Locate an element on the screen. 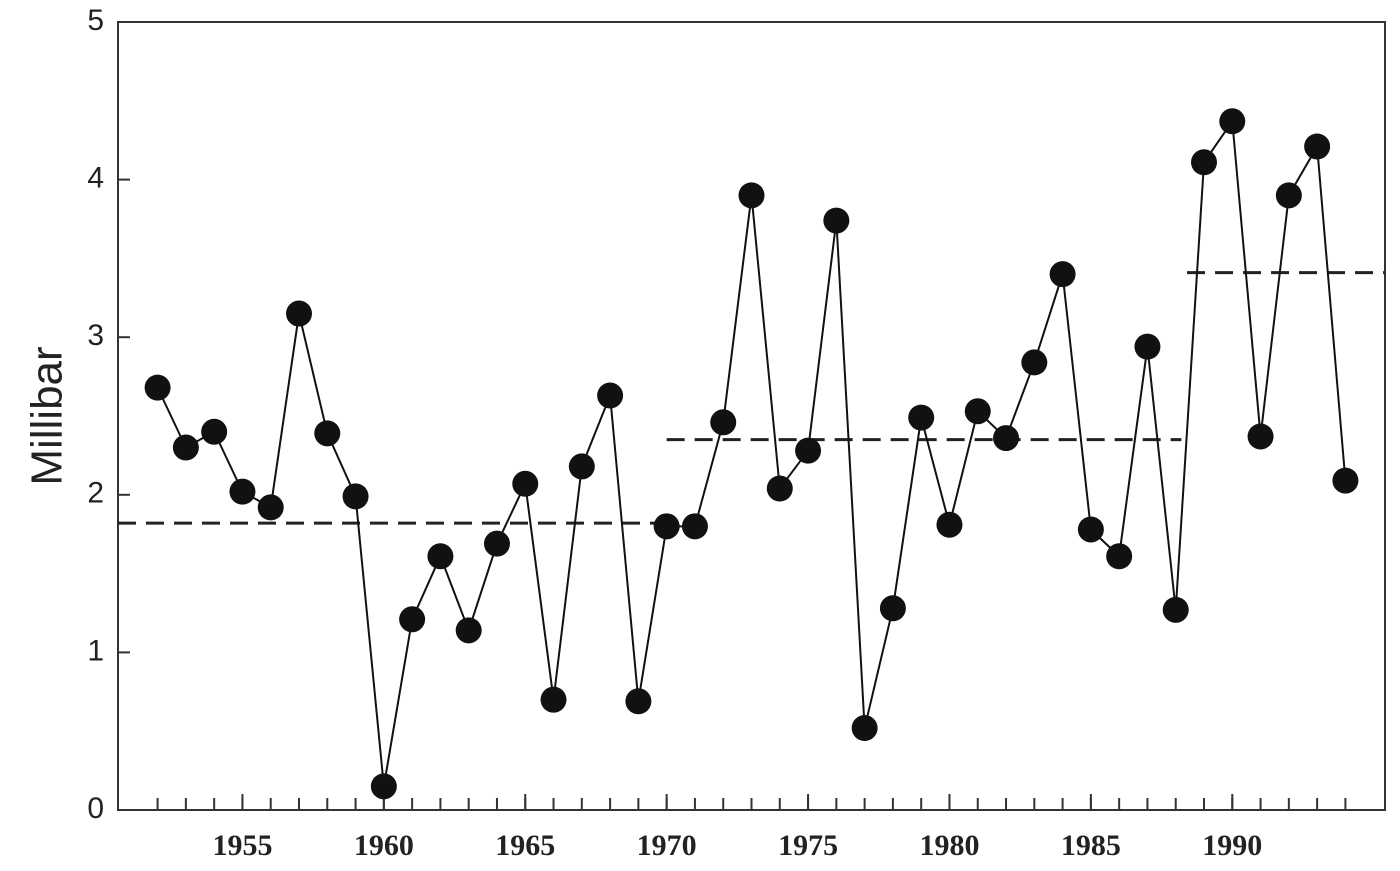 The width and height of the screenshot is (1400, 871). x-tick-label: 1990 is located at coordinates (1232, 845).